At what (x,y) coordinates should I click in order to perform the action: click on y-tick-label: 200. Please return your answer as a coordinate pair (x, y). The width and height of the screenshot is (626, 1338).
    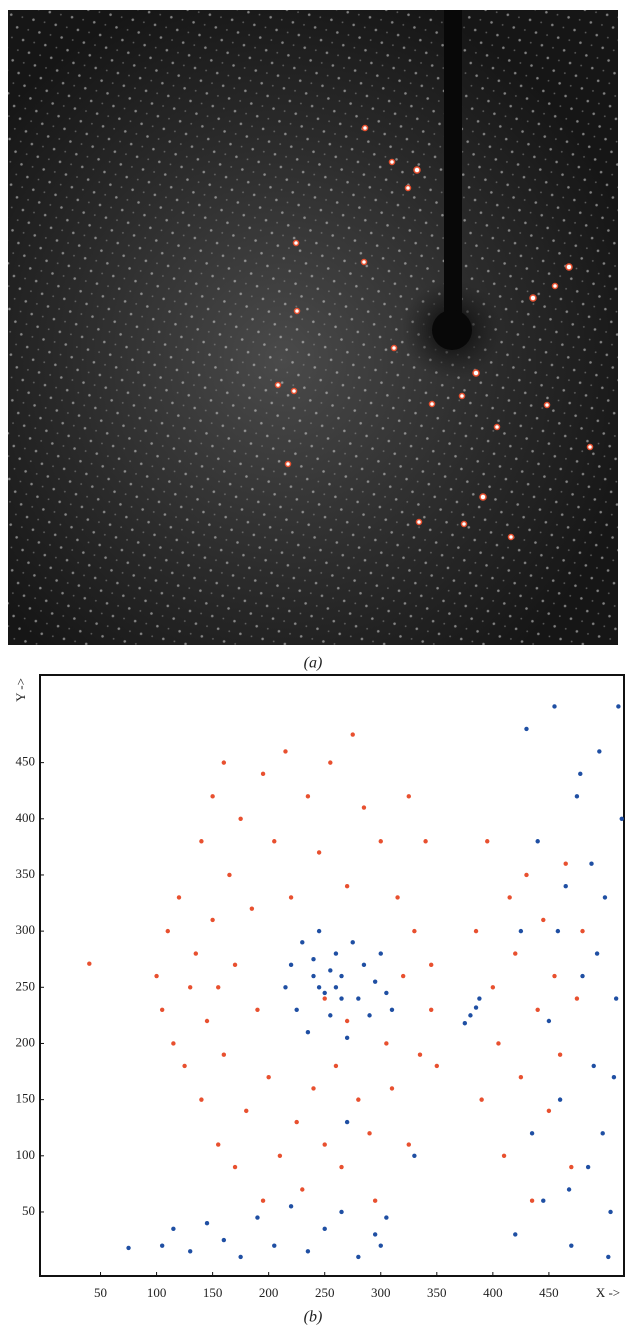
    Looking at the image, I should click on (26, 1041).